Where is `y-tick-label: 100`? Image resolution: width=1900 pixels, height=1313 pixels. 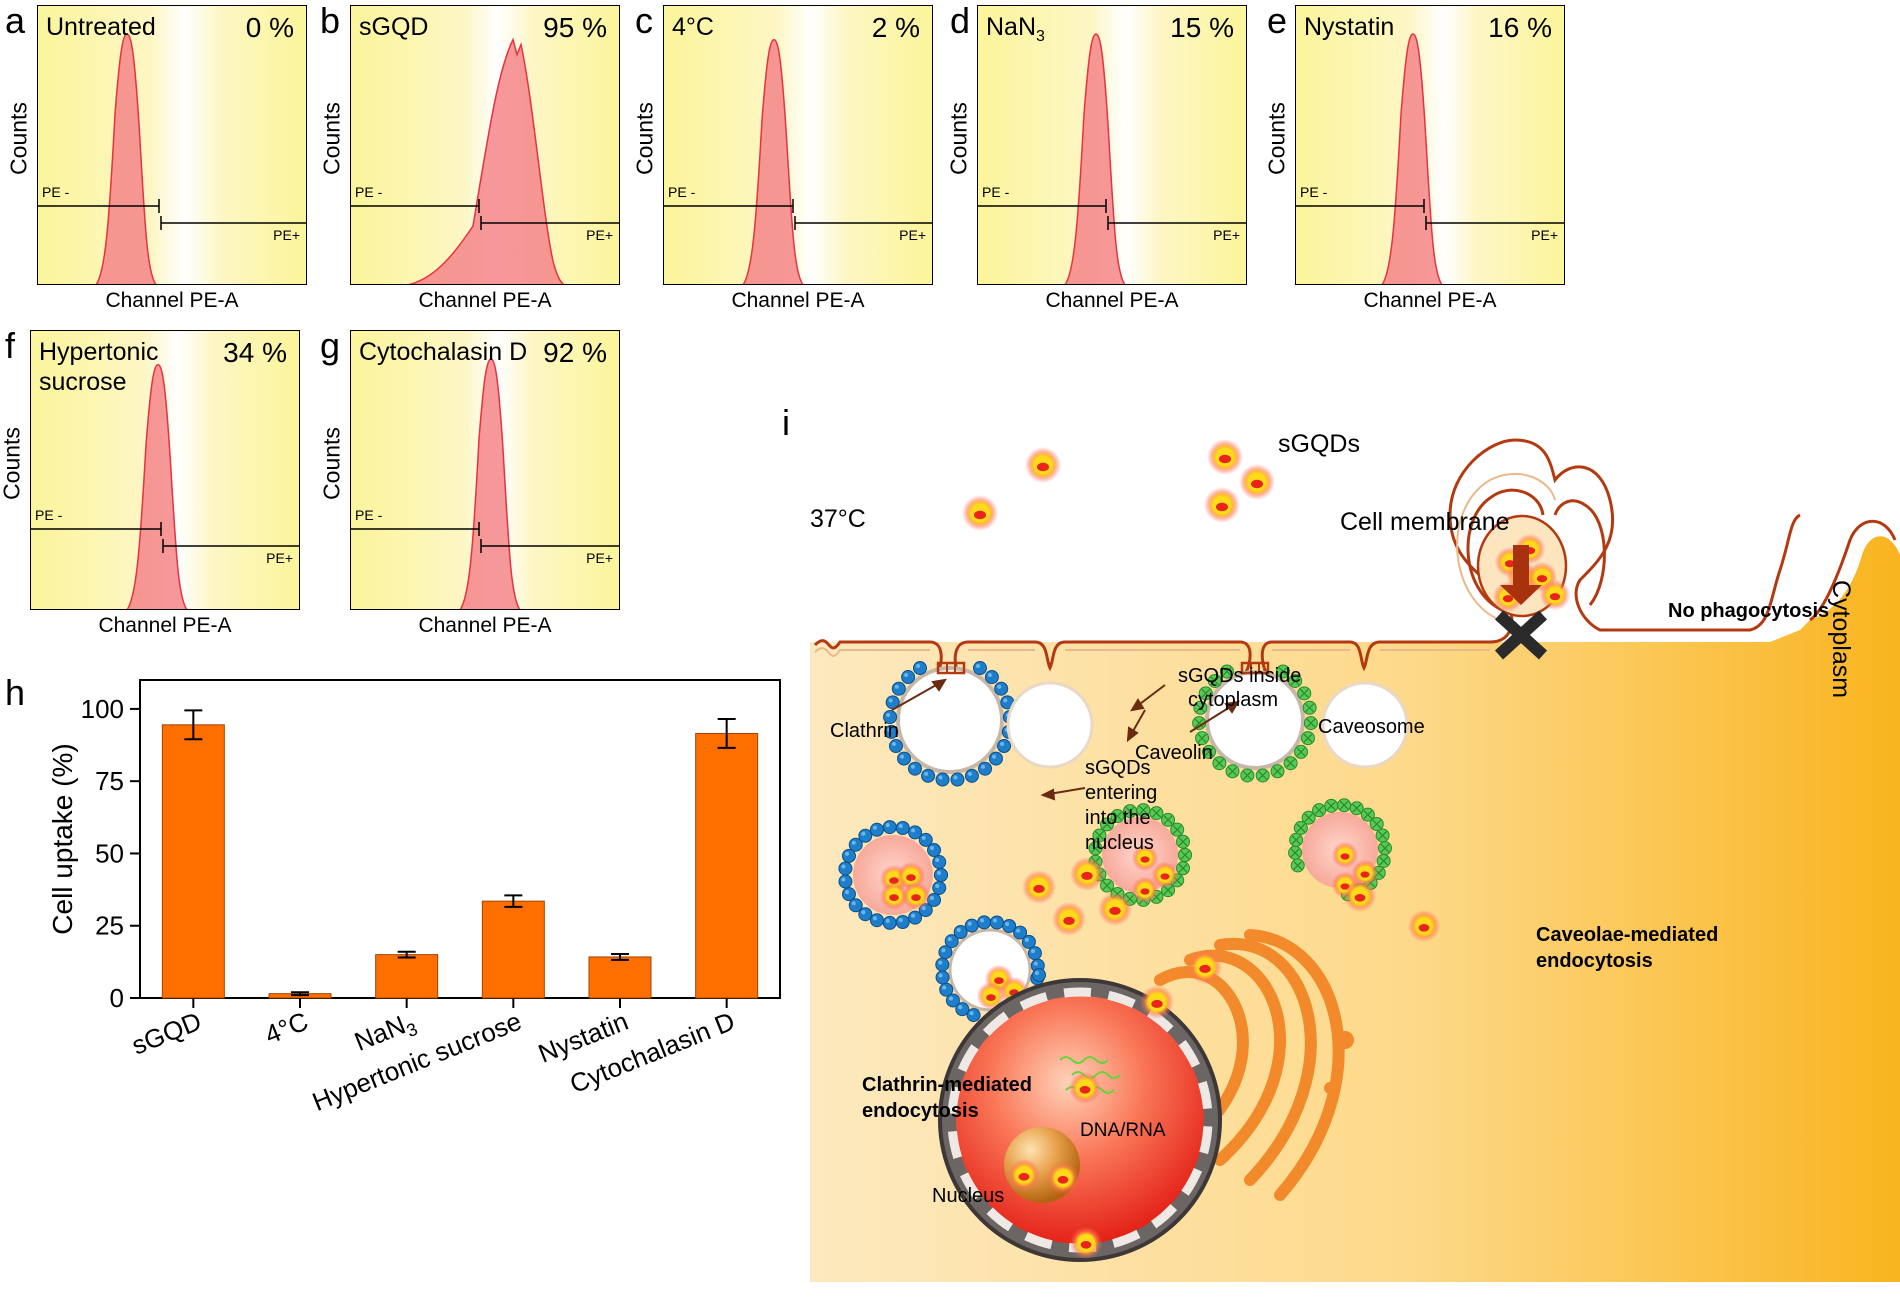
y-tick-label: 100 is located at coordinates (102, 709).